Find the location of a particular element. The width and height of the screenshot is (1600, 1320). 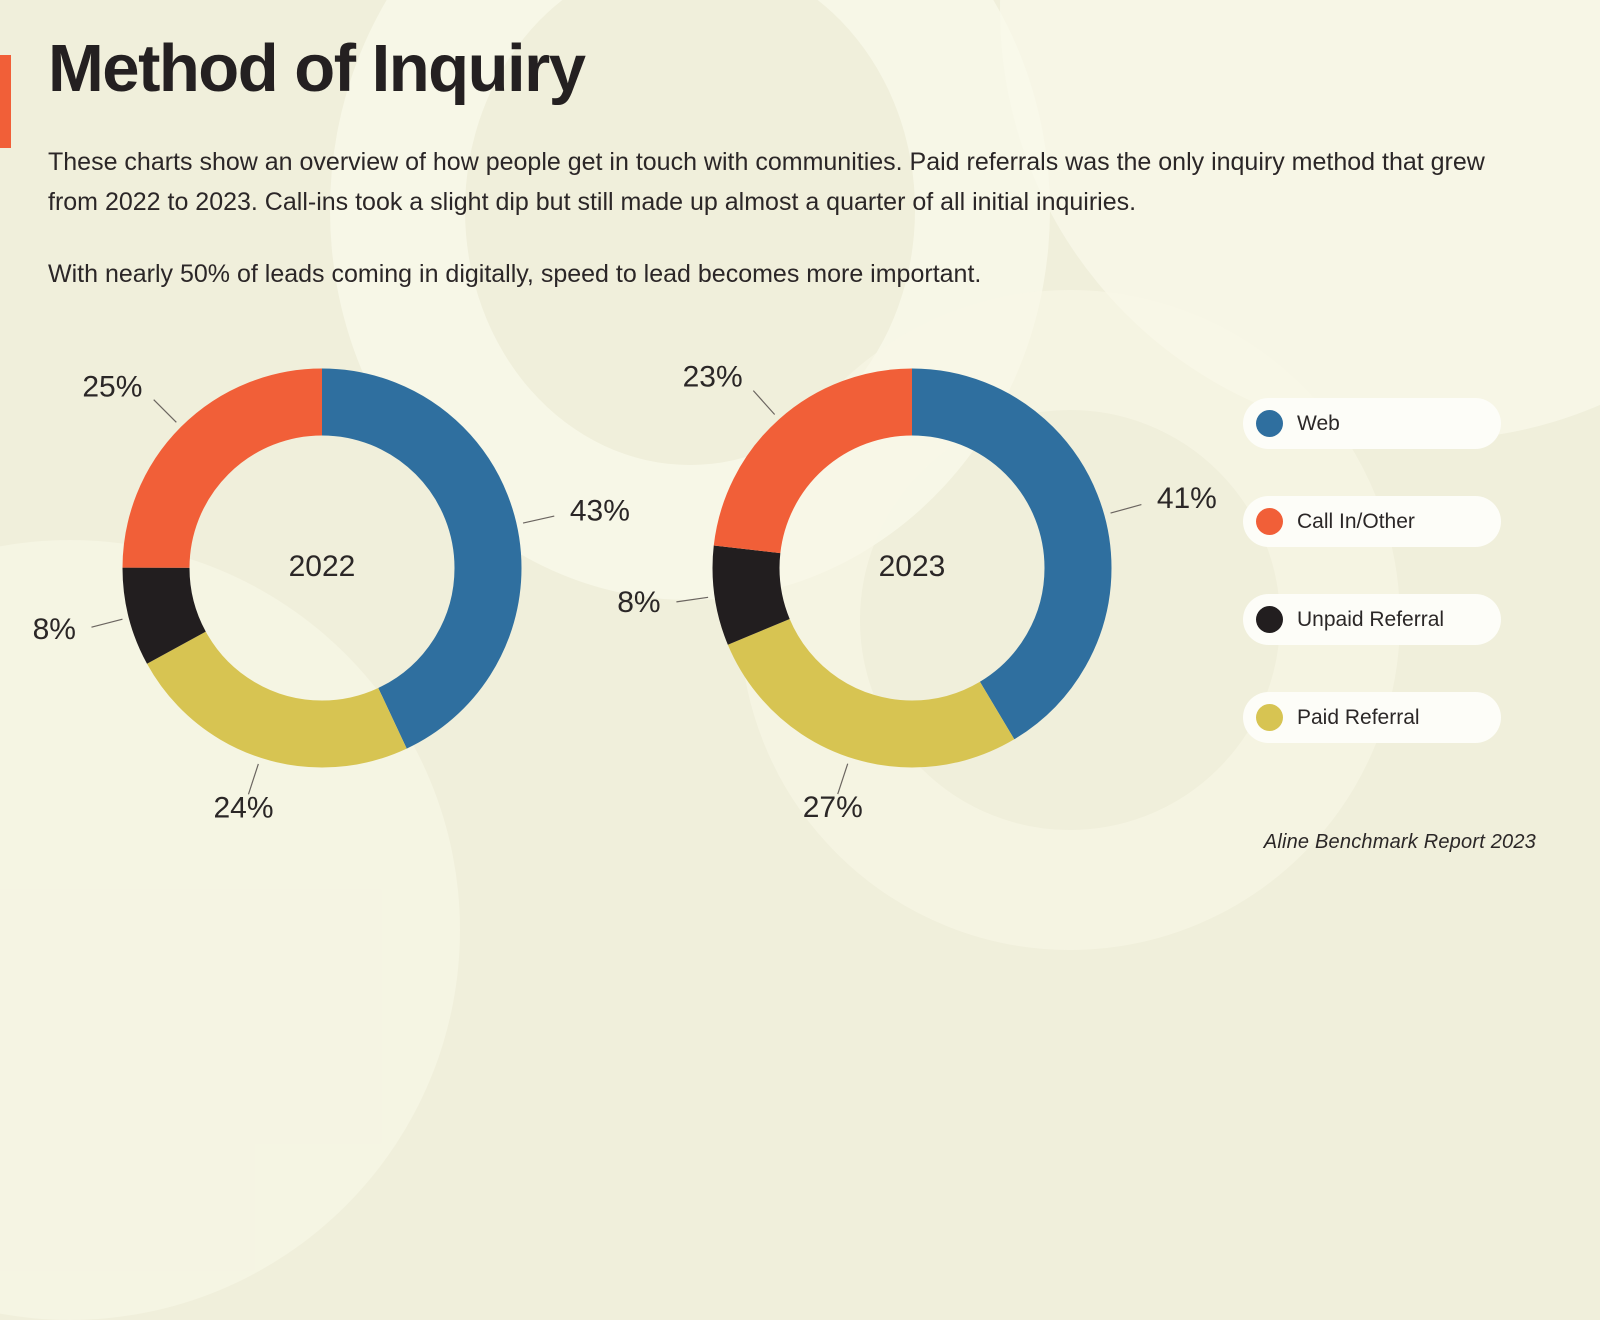

donut-svg-2022: 43% 24% 8% 25% 2022 is located at coordinates (331, 596).